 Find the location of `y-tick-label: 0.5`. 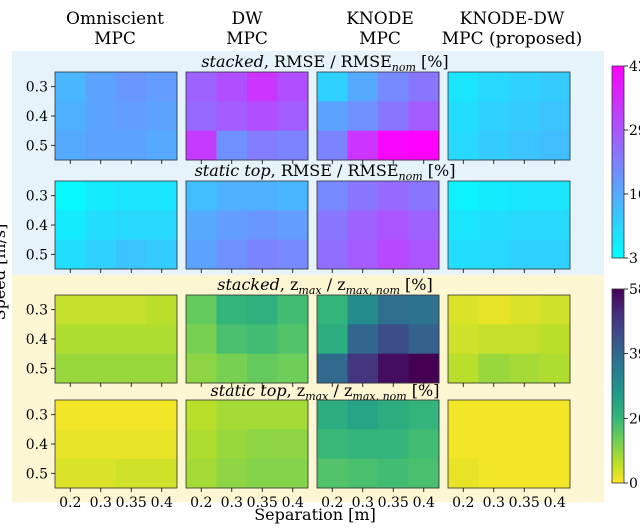

y-tick-label: 0.5 is located at coordinates (37, 146).